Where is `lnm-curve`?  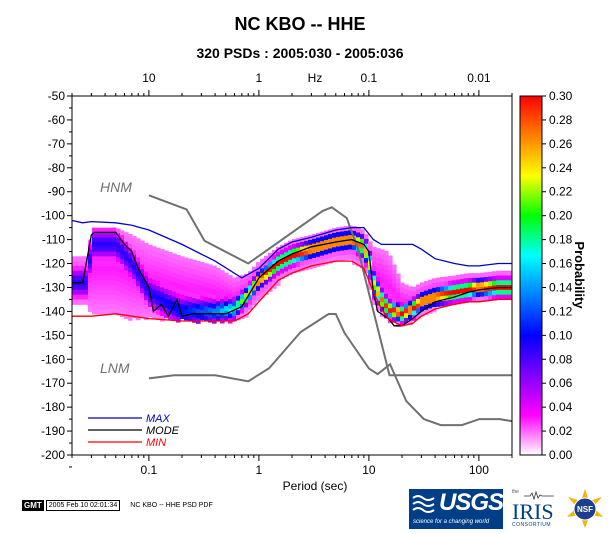
lnm-curve is located at coordinates (330, 370).